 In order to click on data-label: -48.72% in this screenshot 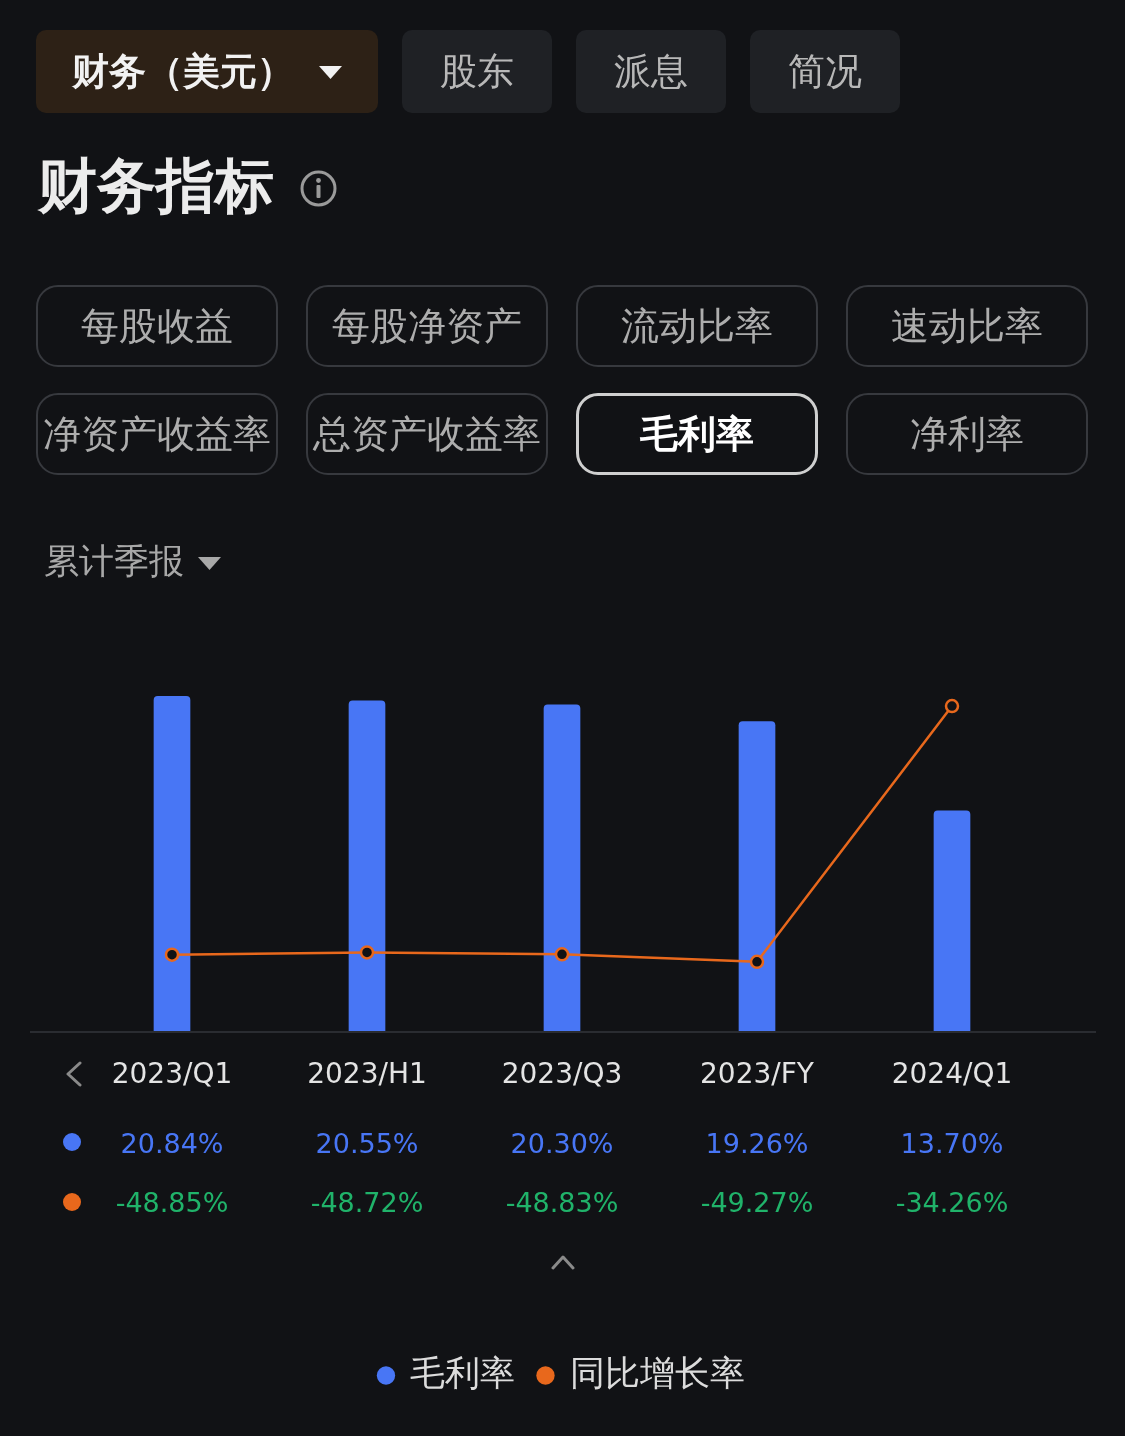, I will do `click(367, 1203)`.